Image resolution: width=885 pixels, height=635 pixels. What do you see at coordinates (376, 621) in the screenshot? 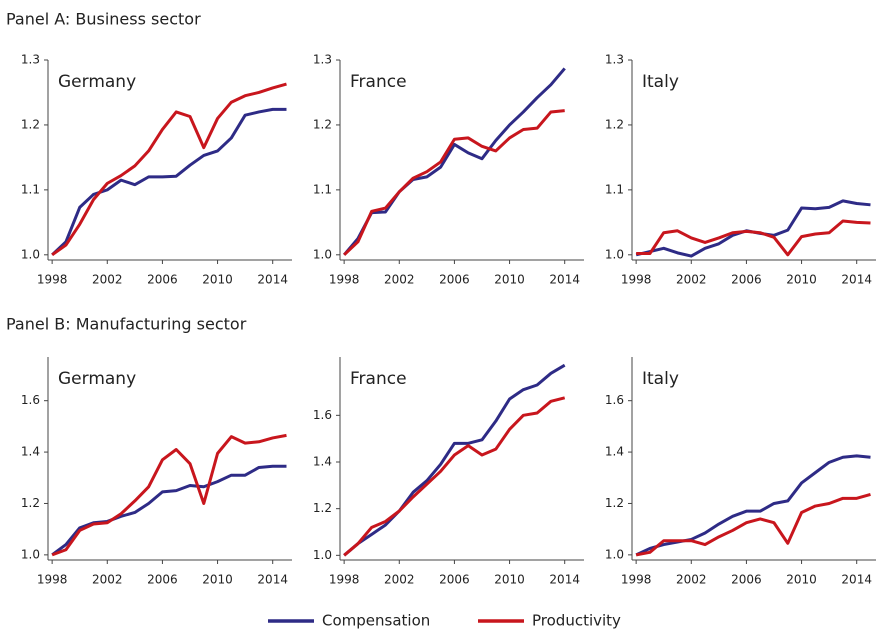
I see `legend-label: Compensation` at bounding box center [376, 621].